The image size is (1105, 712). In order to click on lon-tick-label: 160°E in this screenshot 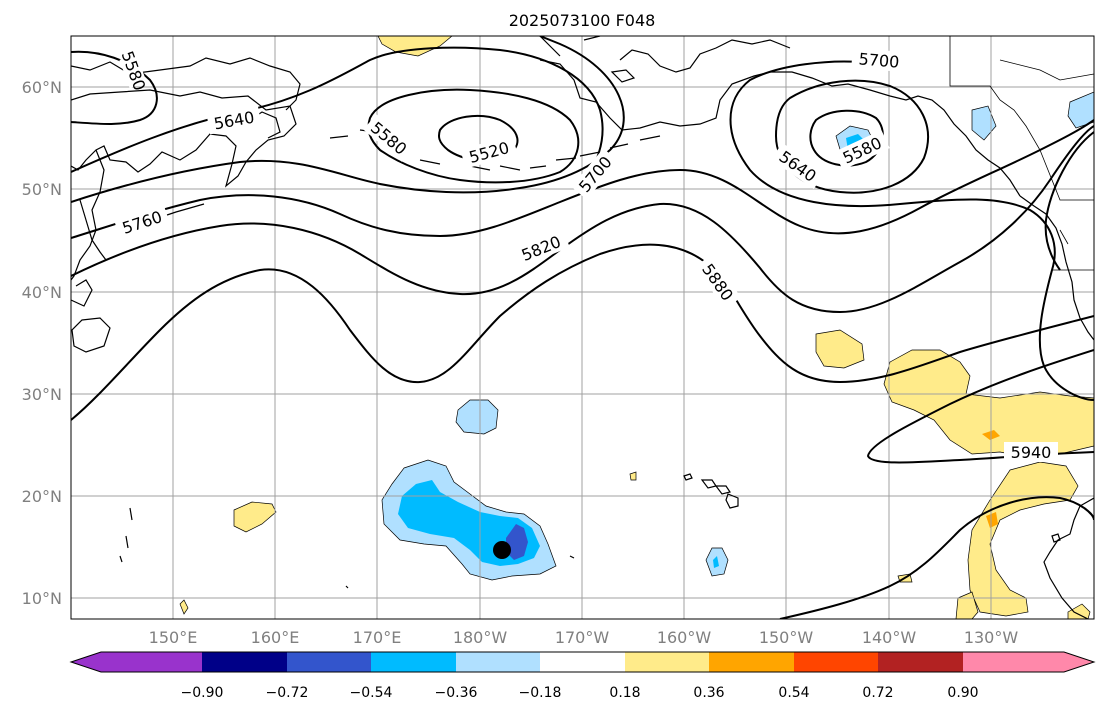, I will do `click(275, 637)`.